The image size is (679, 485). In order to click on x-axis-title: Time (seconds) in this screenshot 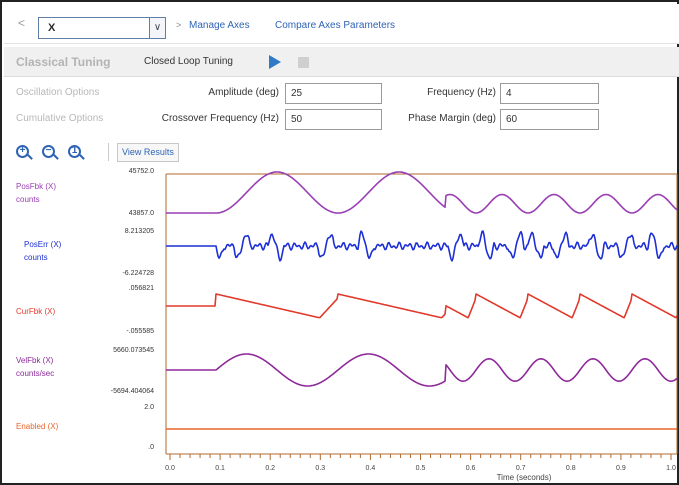, I will do `click(524, 477)`.